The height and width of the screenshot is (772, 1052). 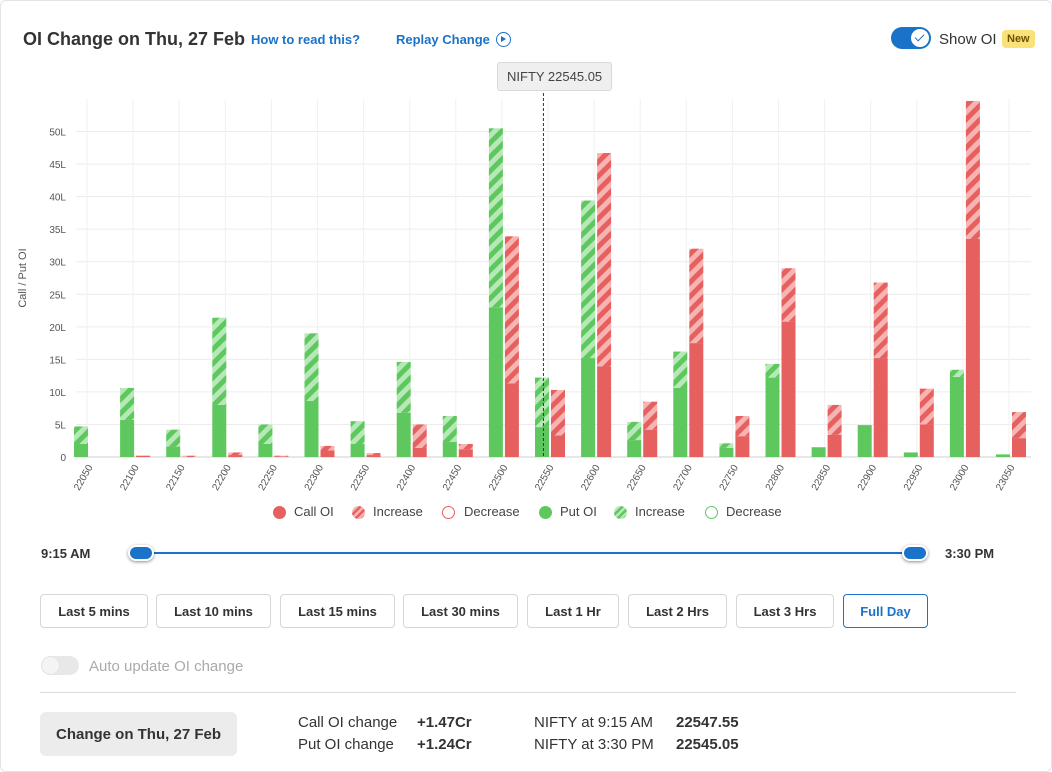 I want to click on spot-price-tooltip: NIFTY 22545.05, so click(x=555, y=76).